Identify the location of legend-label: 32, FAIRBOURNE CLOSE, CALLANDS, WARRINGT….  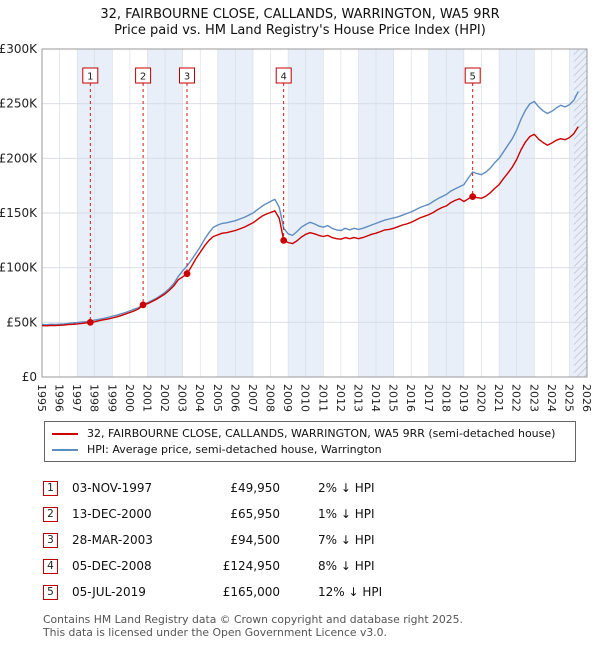
(321, 433).